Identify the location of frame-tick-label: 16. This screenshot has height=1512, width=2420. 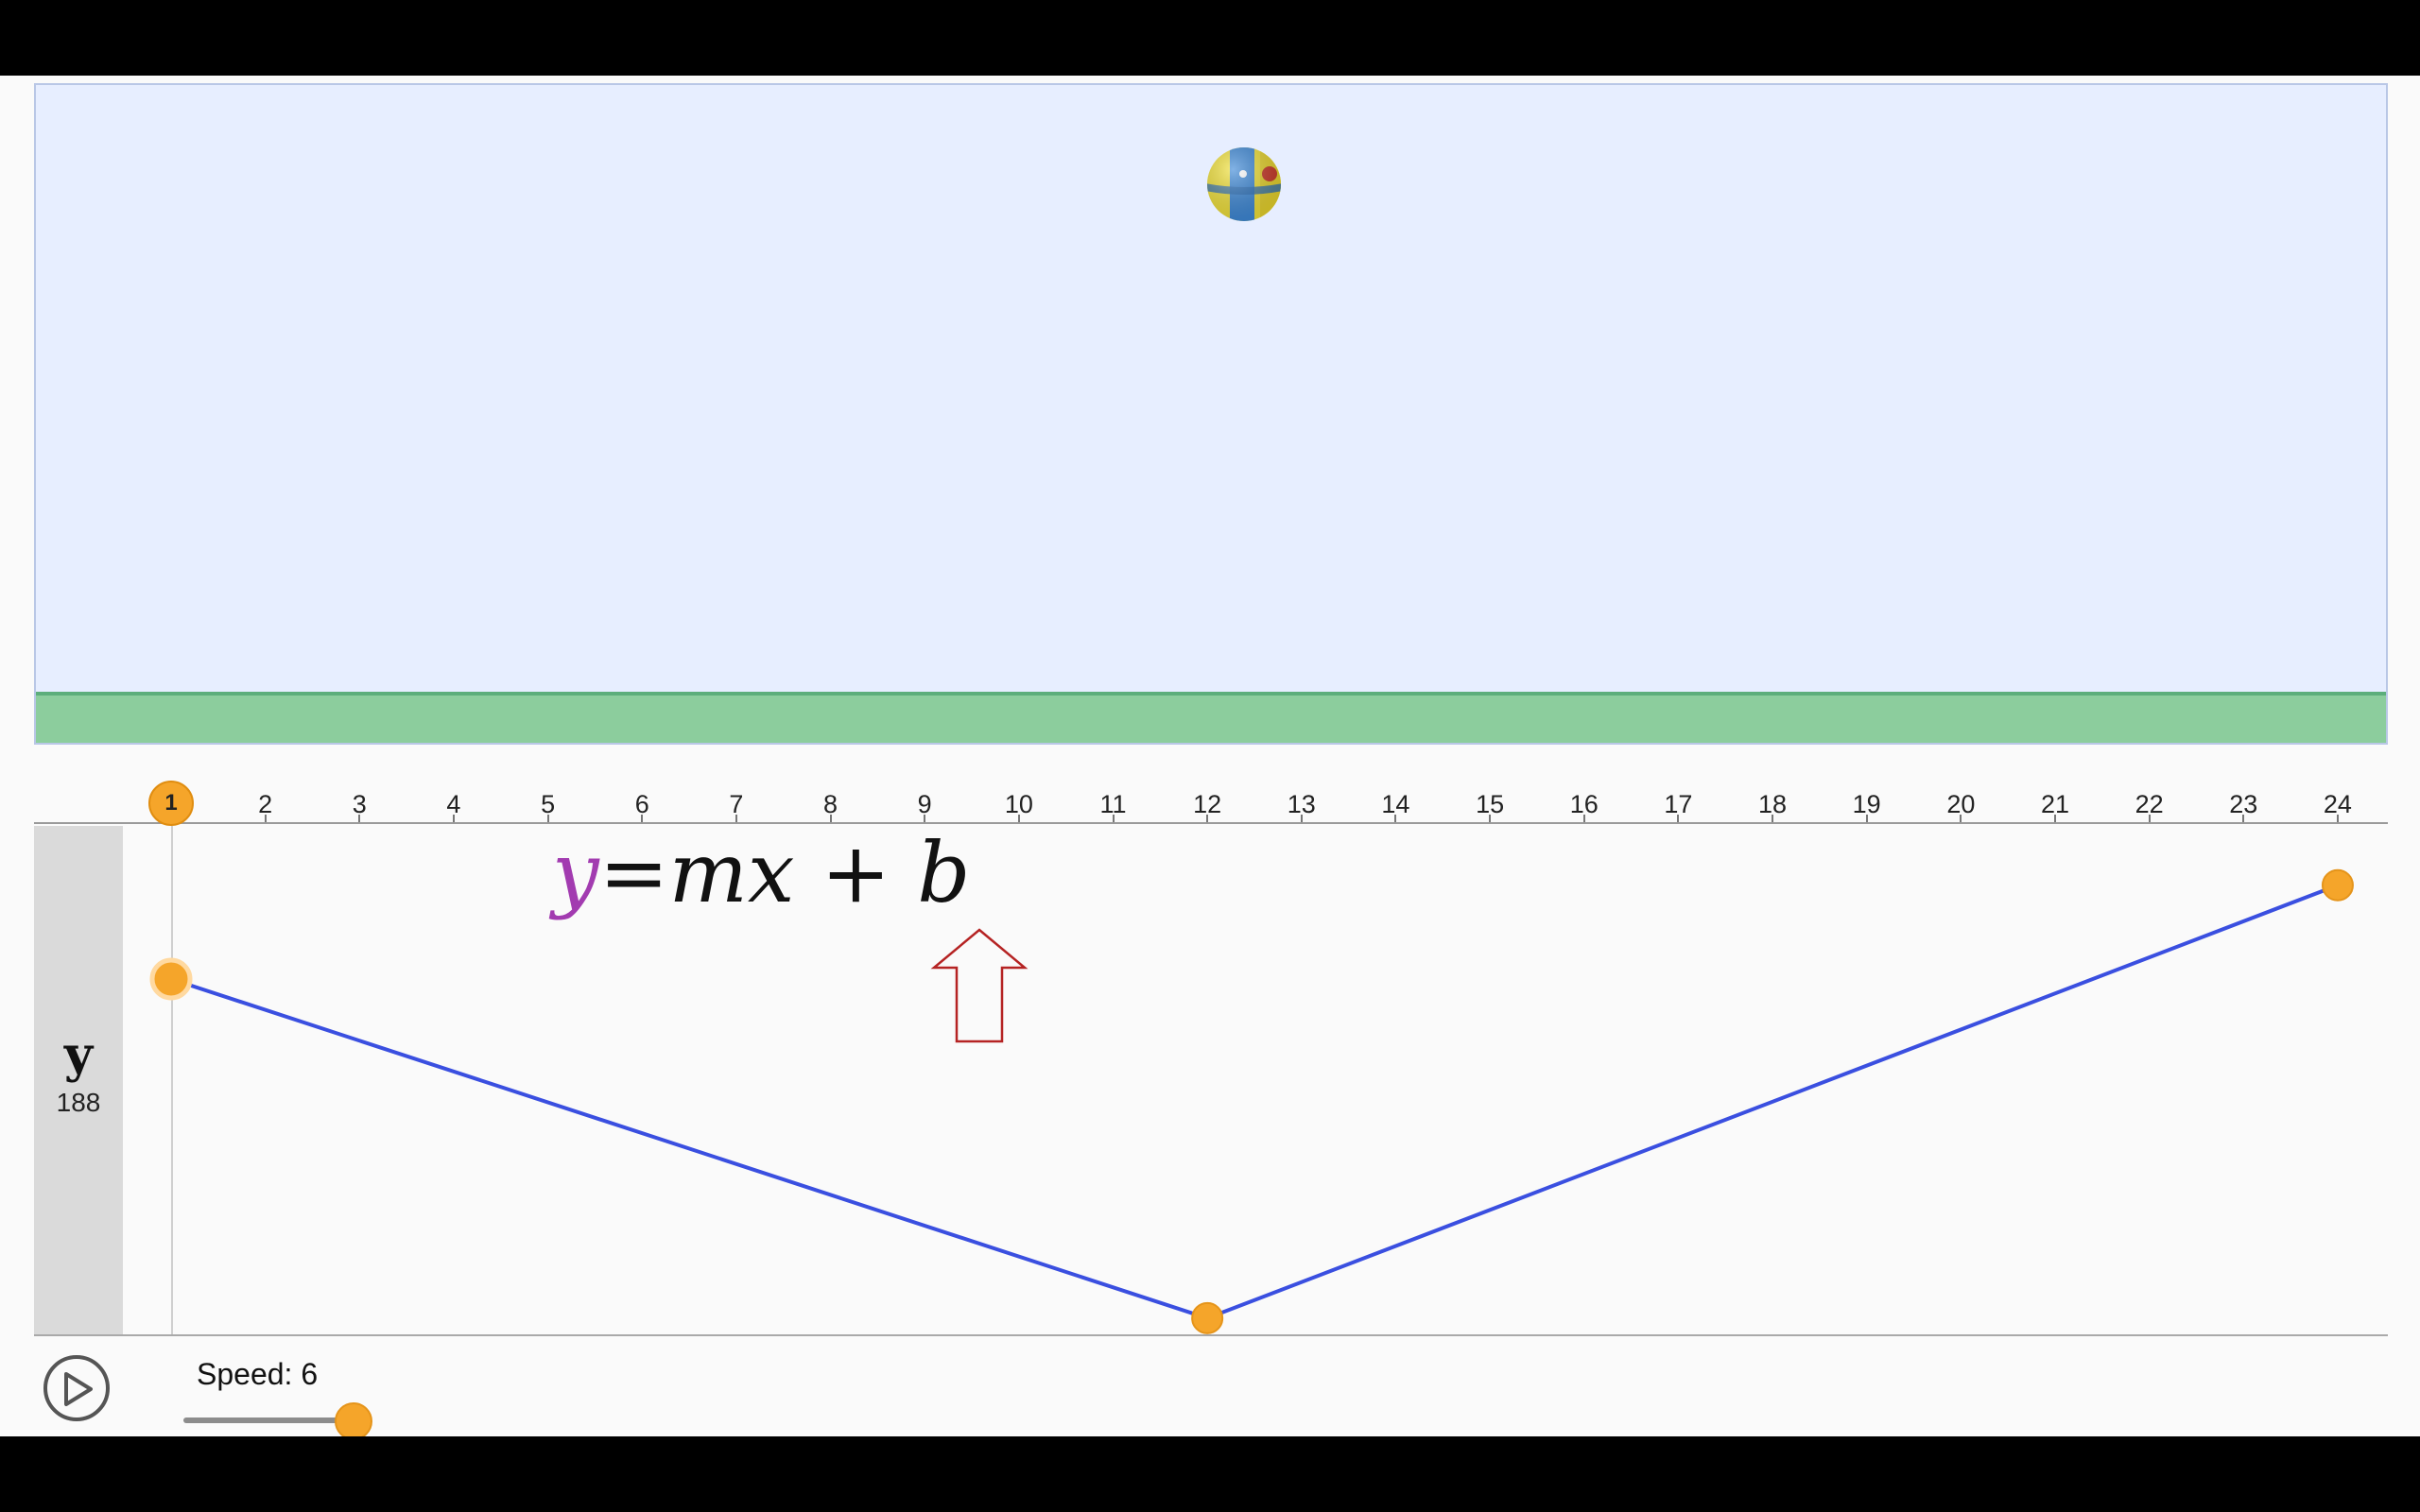
(1584, 804).